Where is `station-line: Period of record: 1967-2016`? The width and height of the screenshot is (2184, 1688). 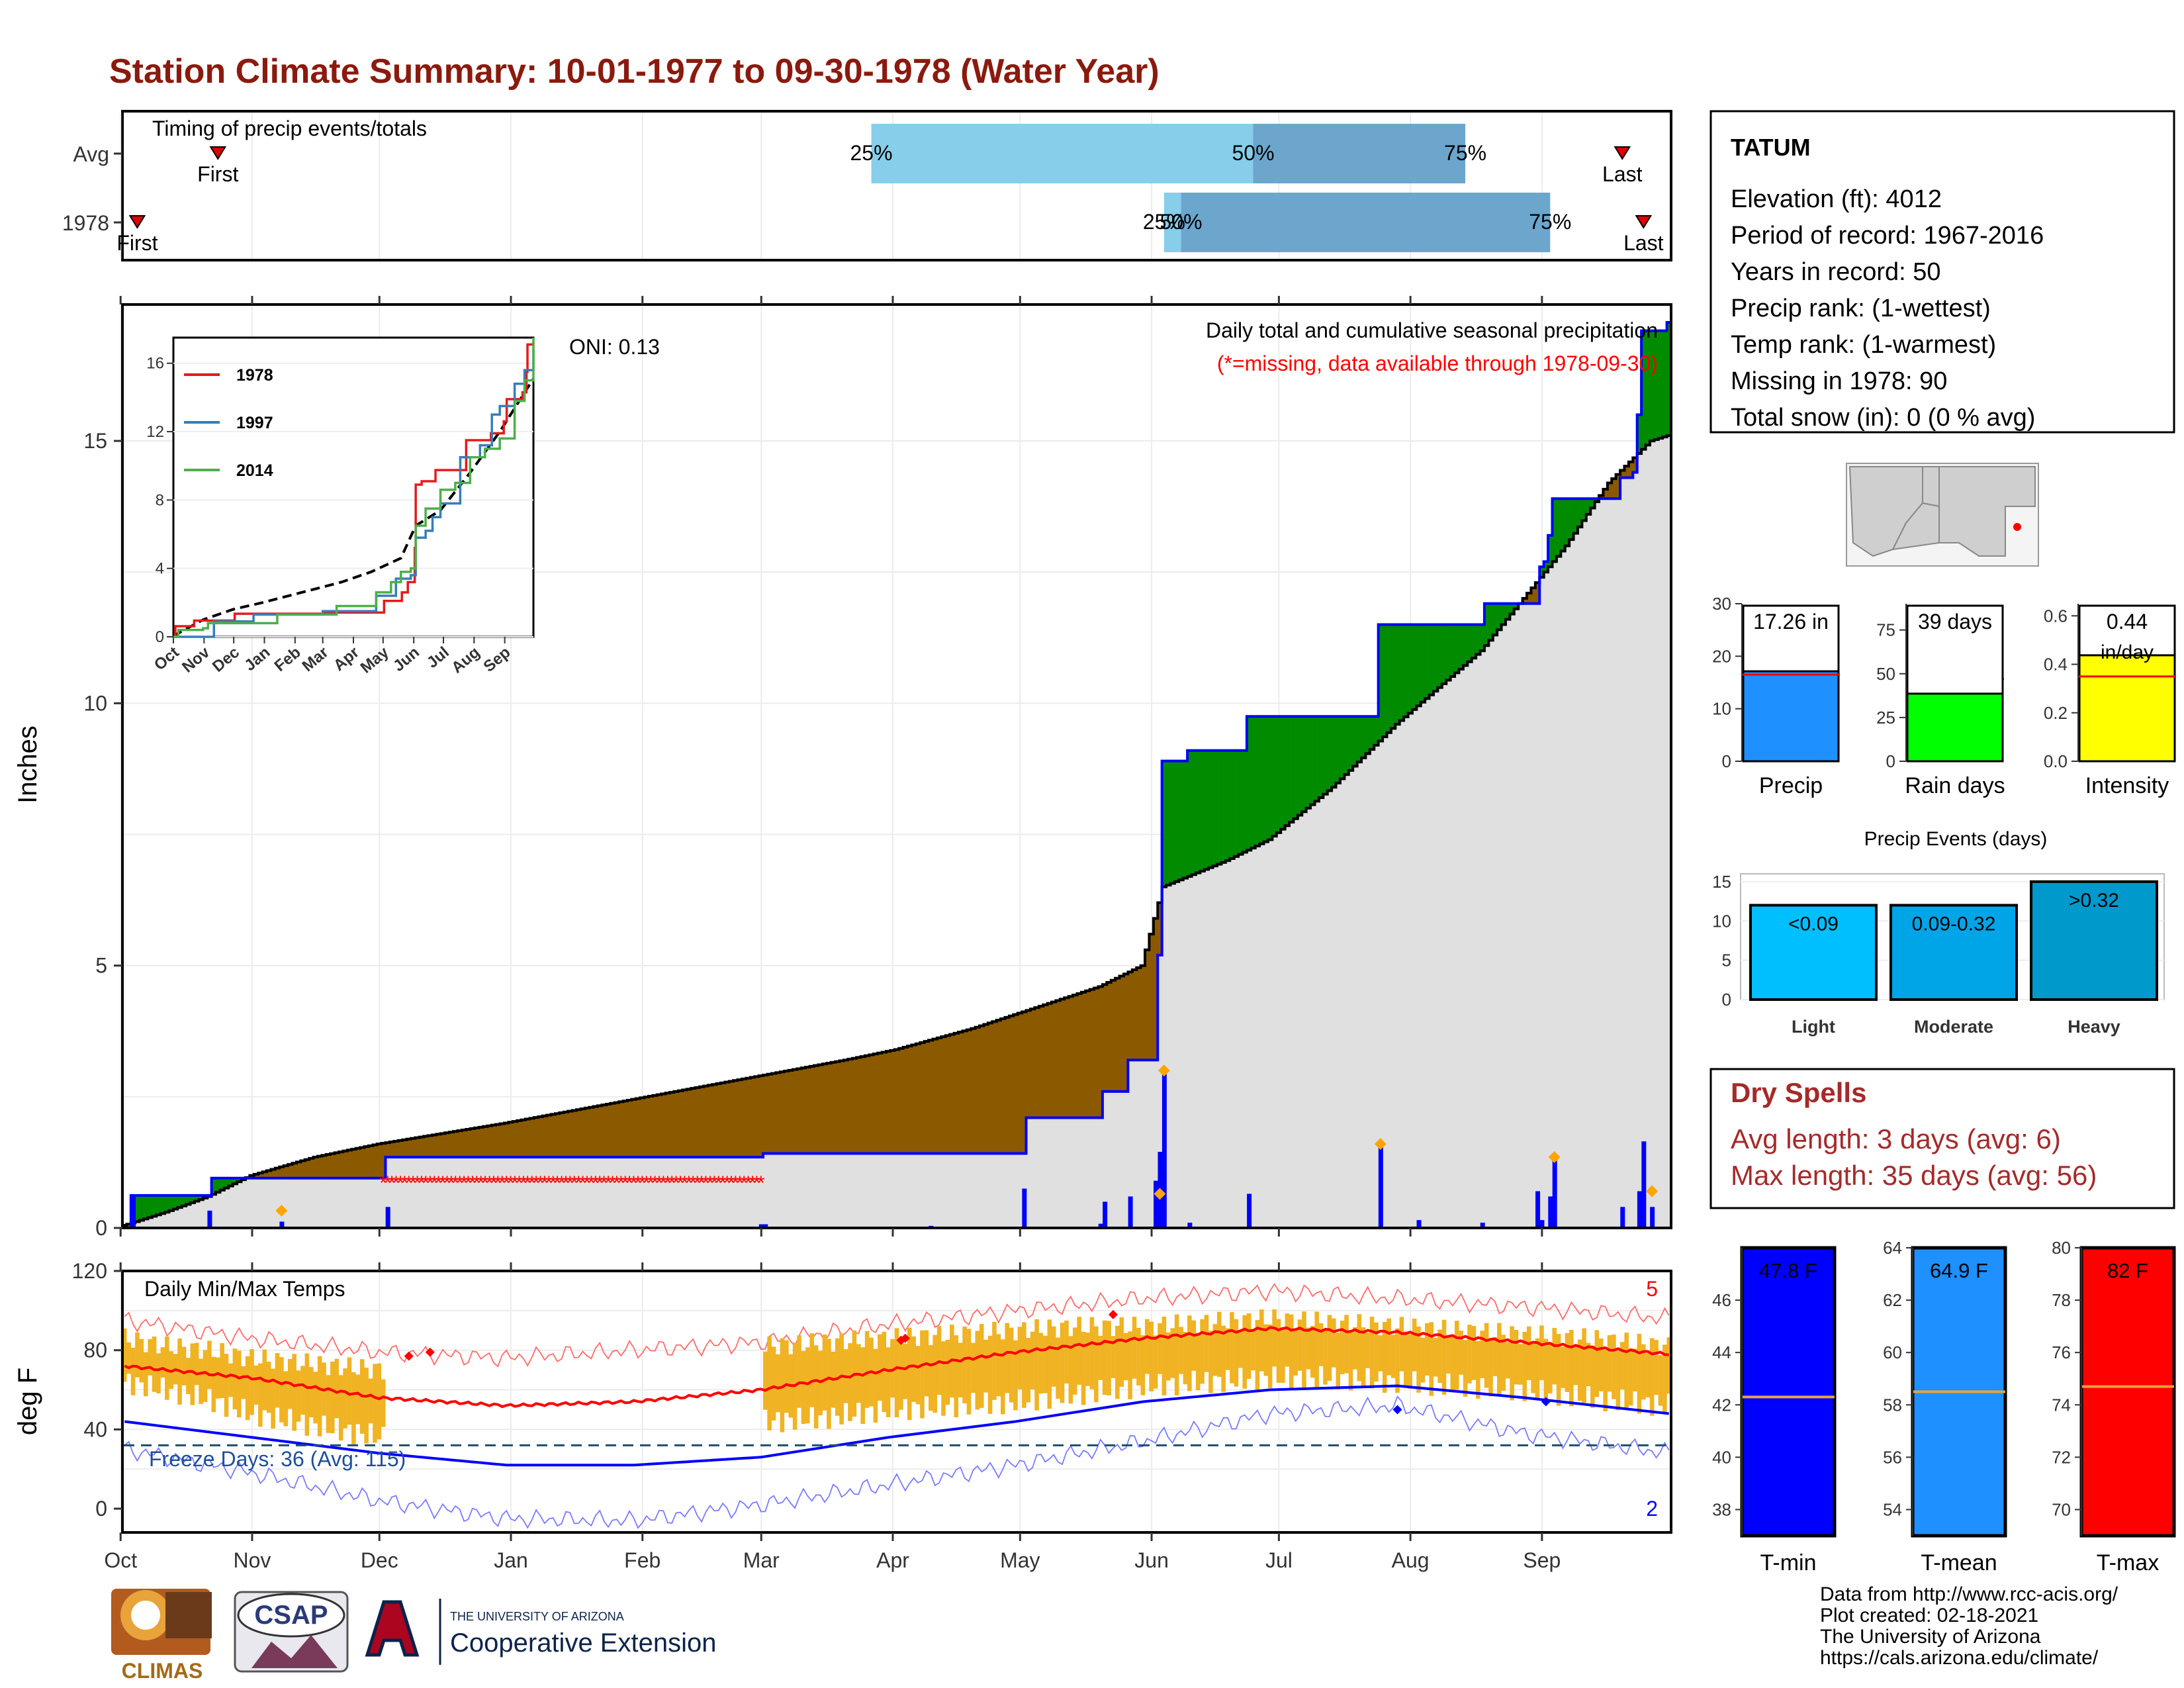
station-line: Period of record: 1967-2016 is located at coordinates (1888, 236).